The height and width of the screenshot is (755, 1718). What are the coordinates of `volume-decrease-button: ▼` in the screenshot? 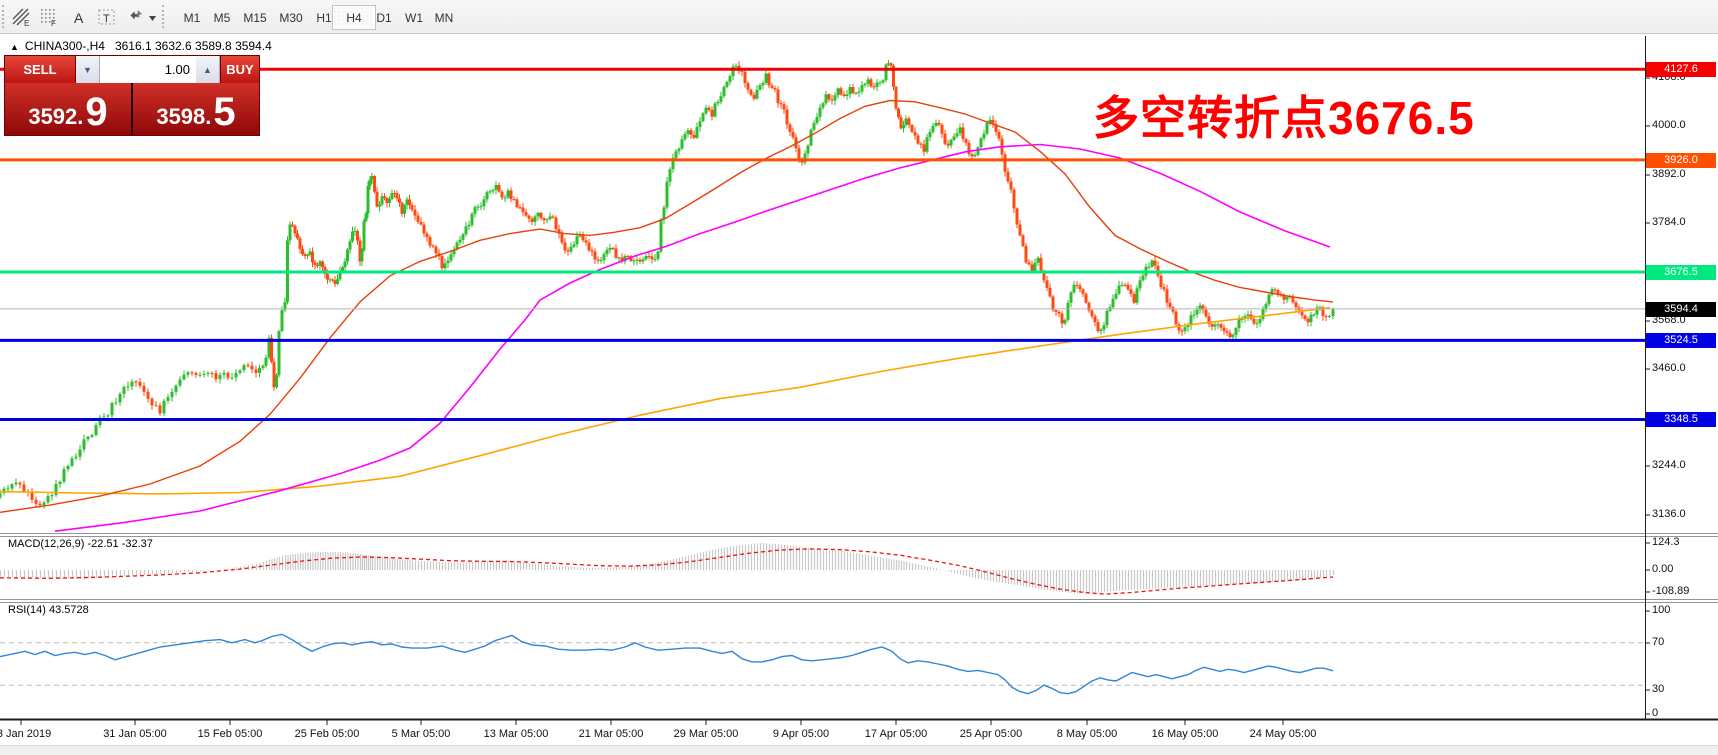 It's located at (88, 69).